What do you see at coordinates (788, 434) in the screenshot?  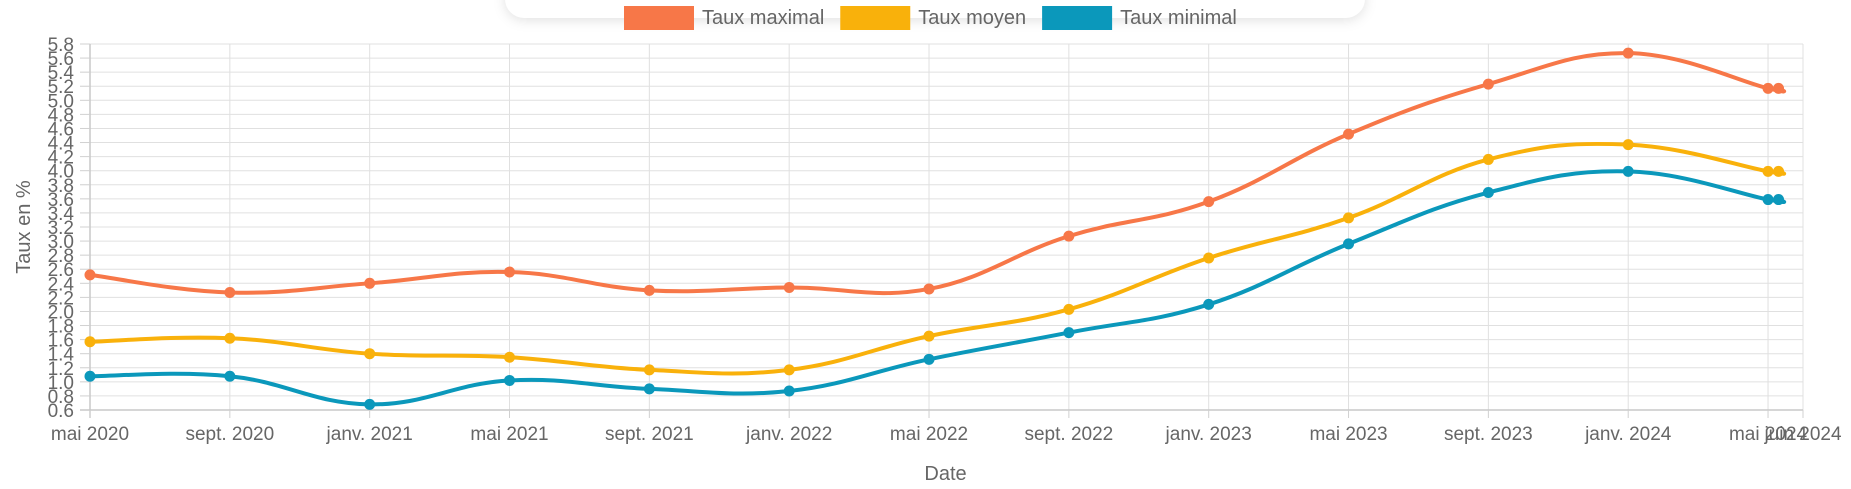 I see `x-tick-label-5: janv. 2022` at bounding box center [788, 434].